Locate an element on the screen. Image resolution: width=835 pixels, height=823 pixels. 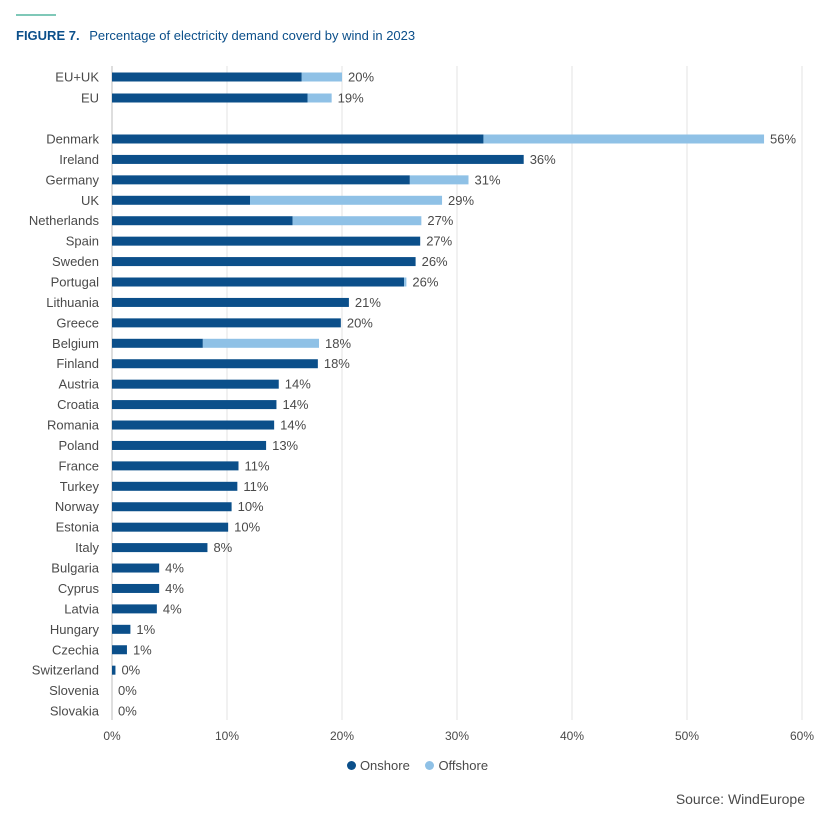
category-label: Germany is located at coordinates (73, 179).